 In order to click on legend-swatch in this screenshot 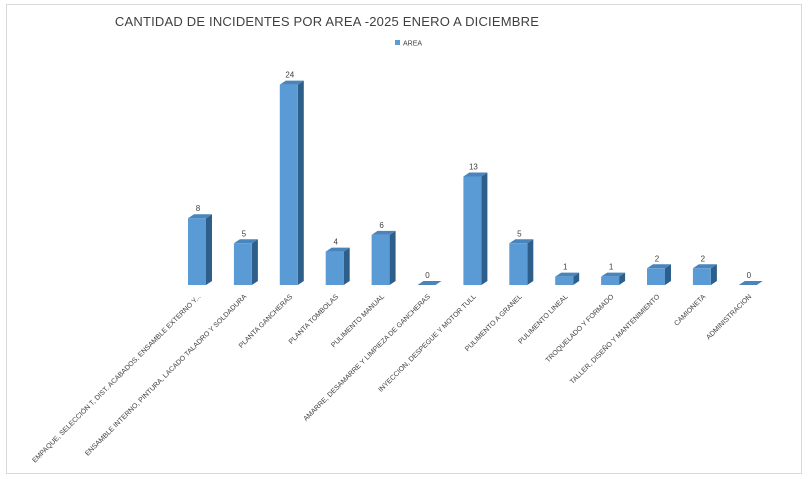, I will do `click(397, 42)`.